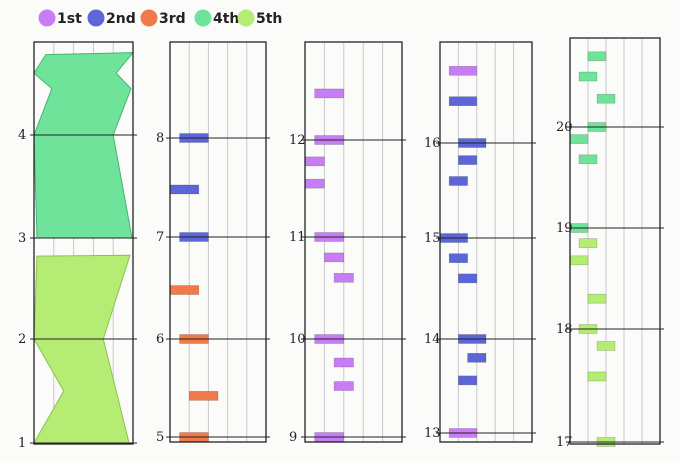 The image size is (680, 463). Describe the element at coordinates (432, 433) in the screenshot. I see `tick-label: 13` at that location.